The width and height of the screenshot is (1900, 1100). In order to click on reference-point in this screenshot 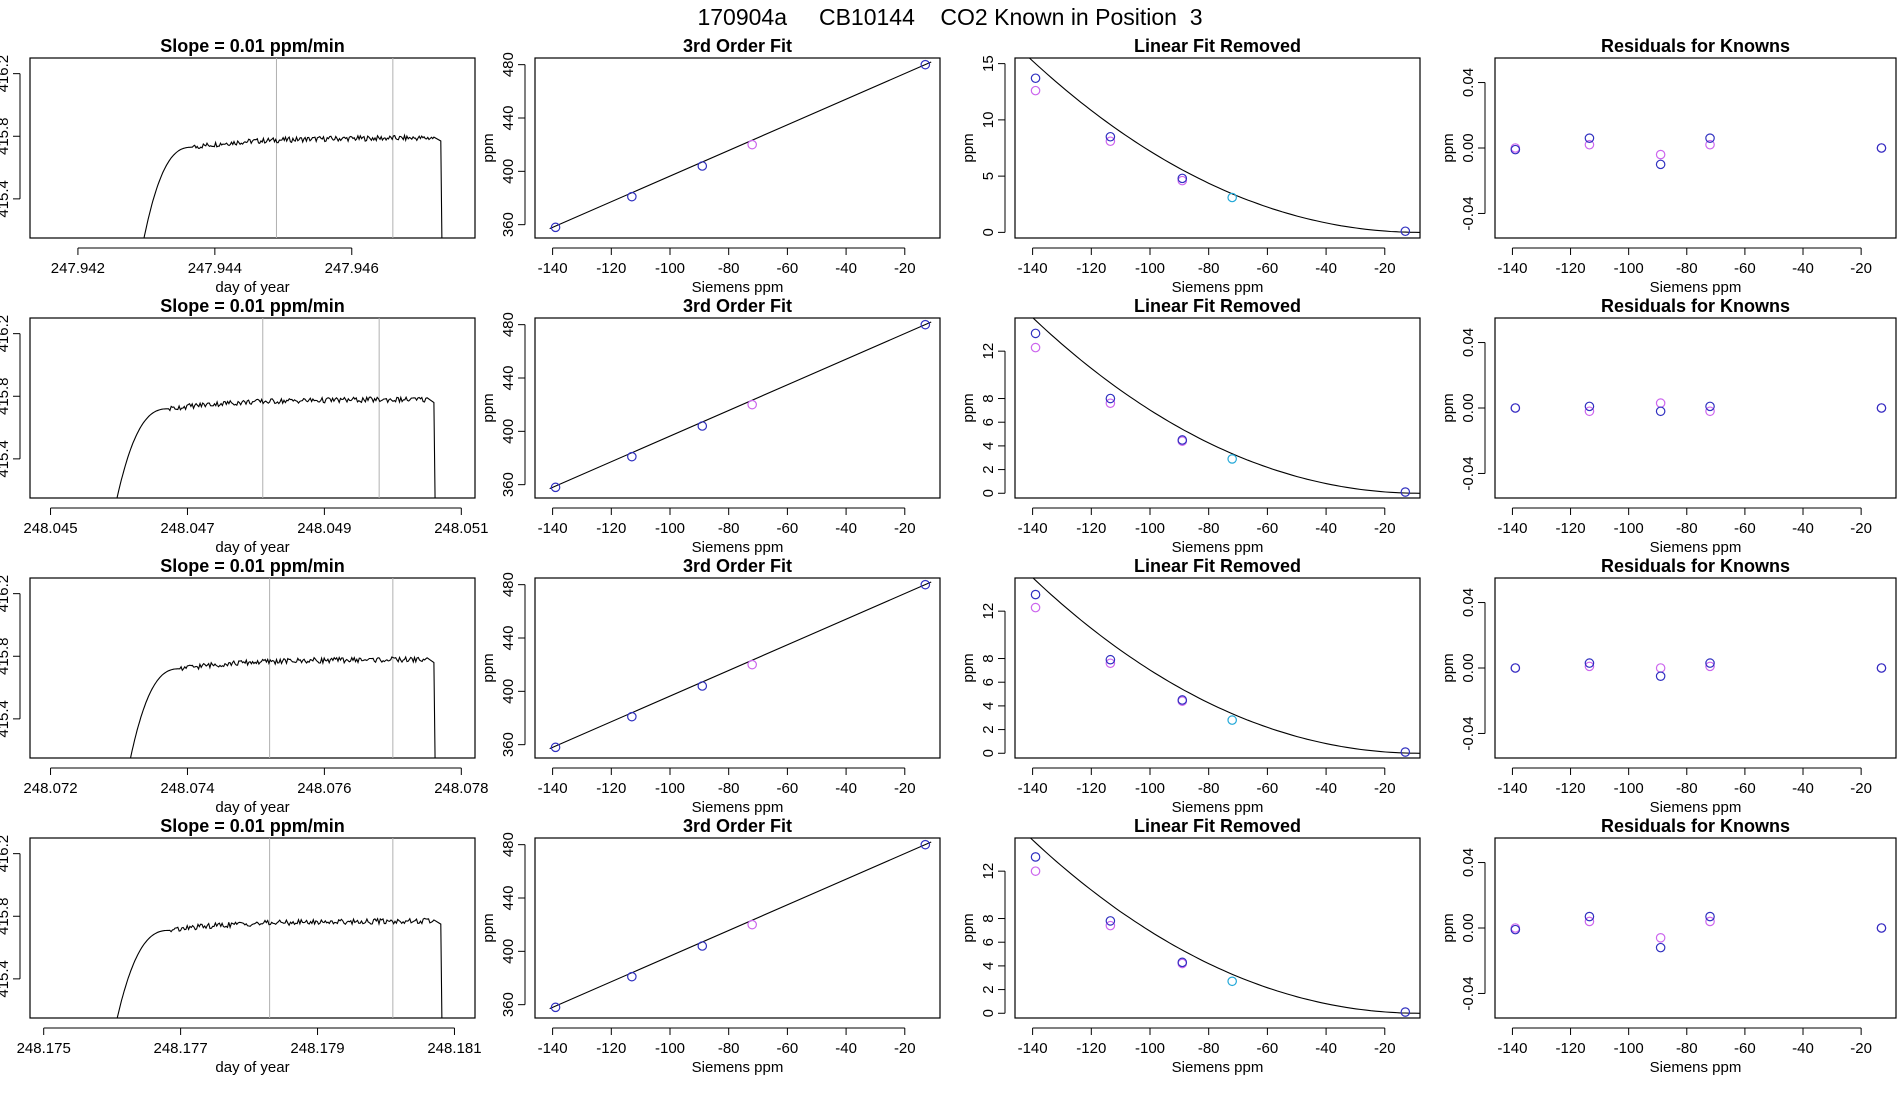, I will do `click(1232, 459)`.